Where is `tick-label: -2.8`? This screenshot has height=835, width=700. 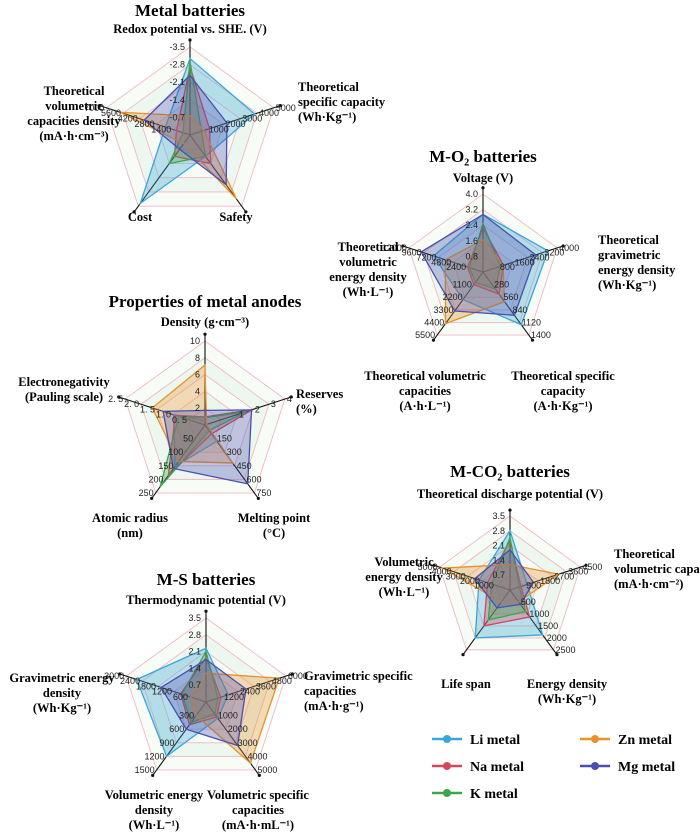
tick-label: -2.8 is located at coordinates (177, 65).